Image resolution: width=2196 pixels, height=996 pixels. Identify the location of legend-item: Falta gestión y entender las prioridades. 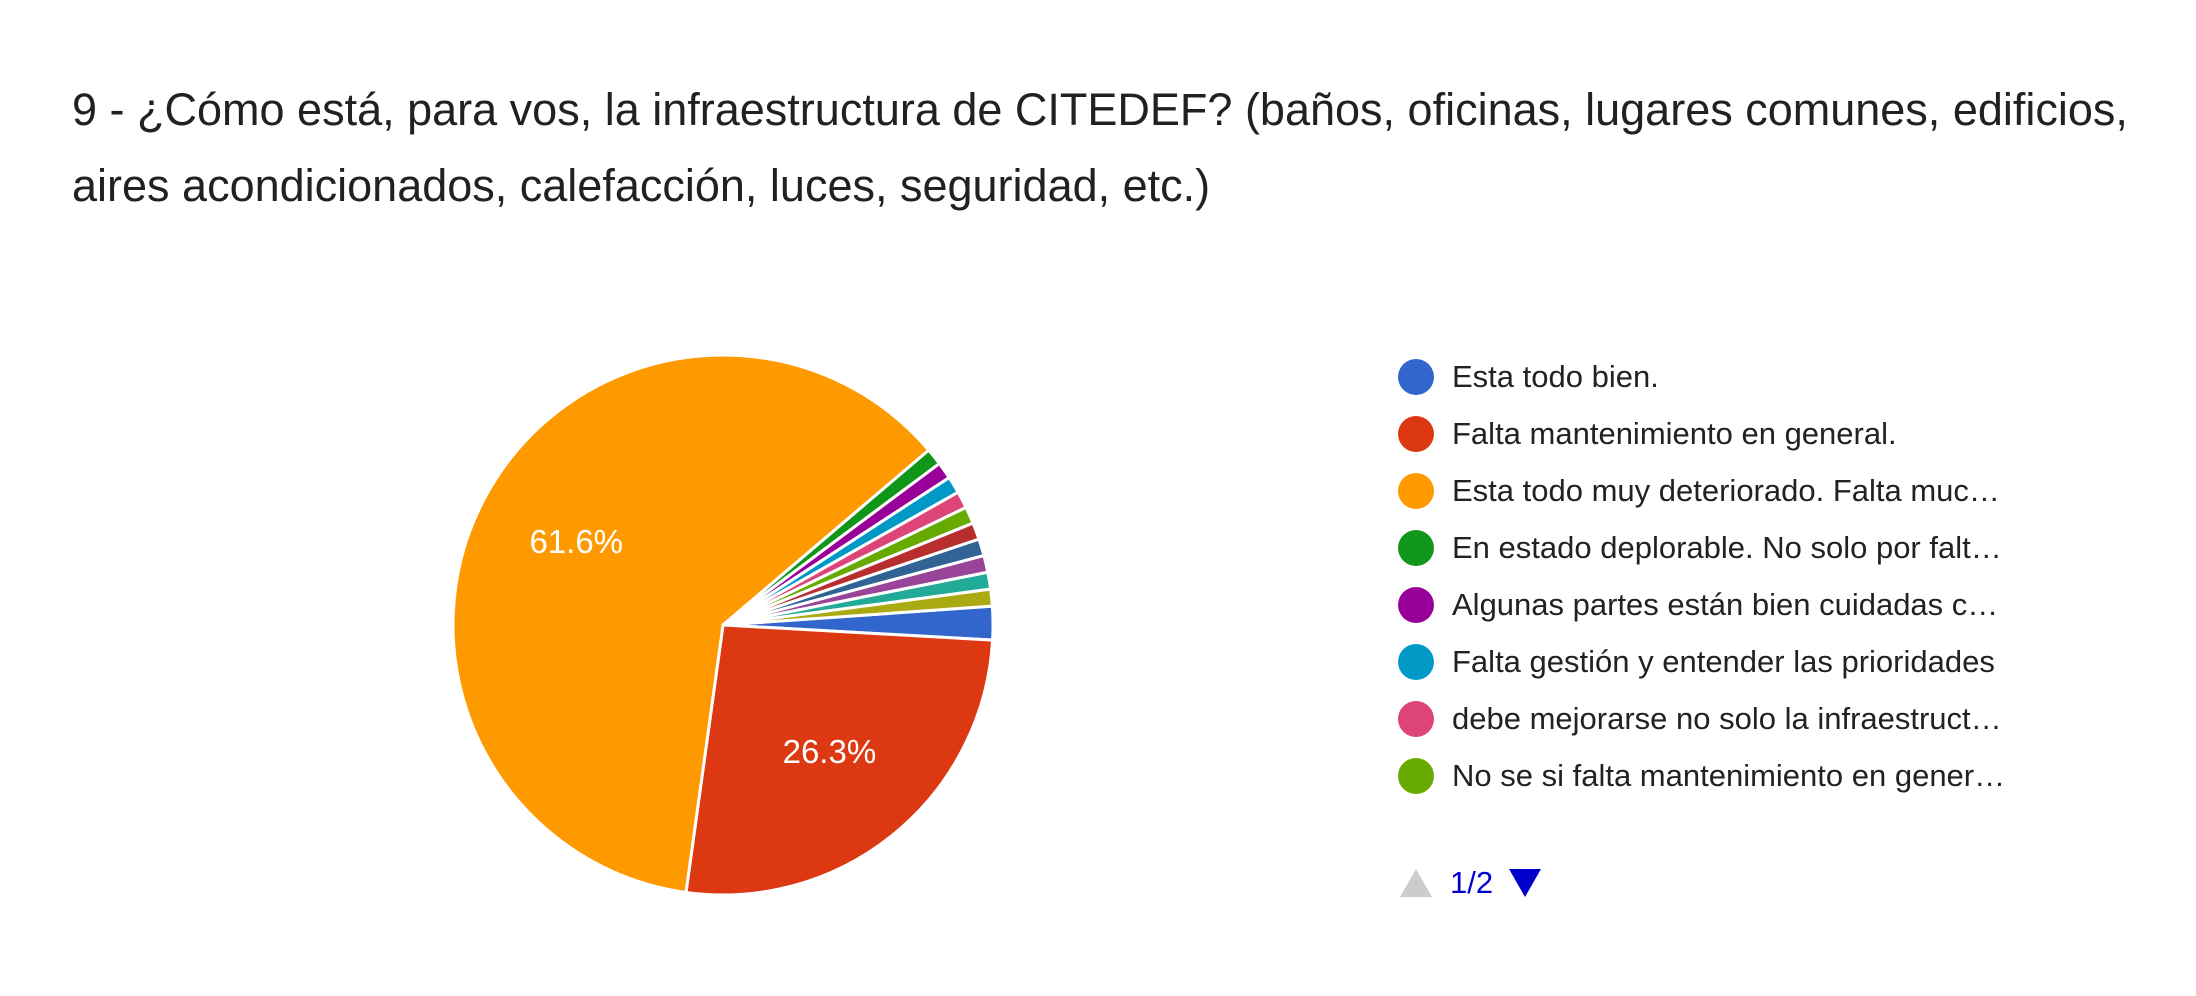
(1758, 661).